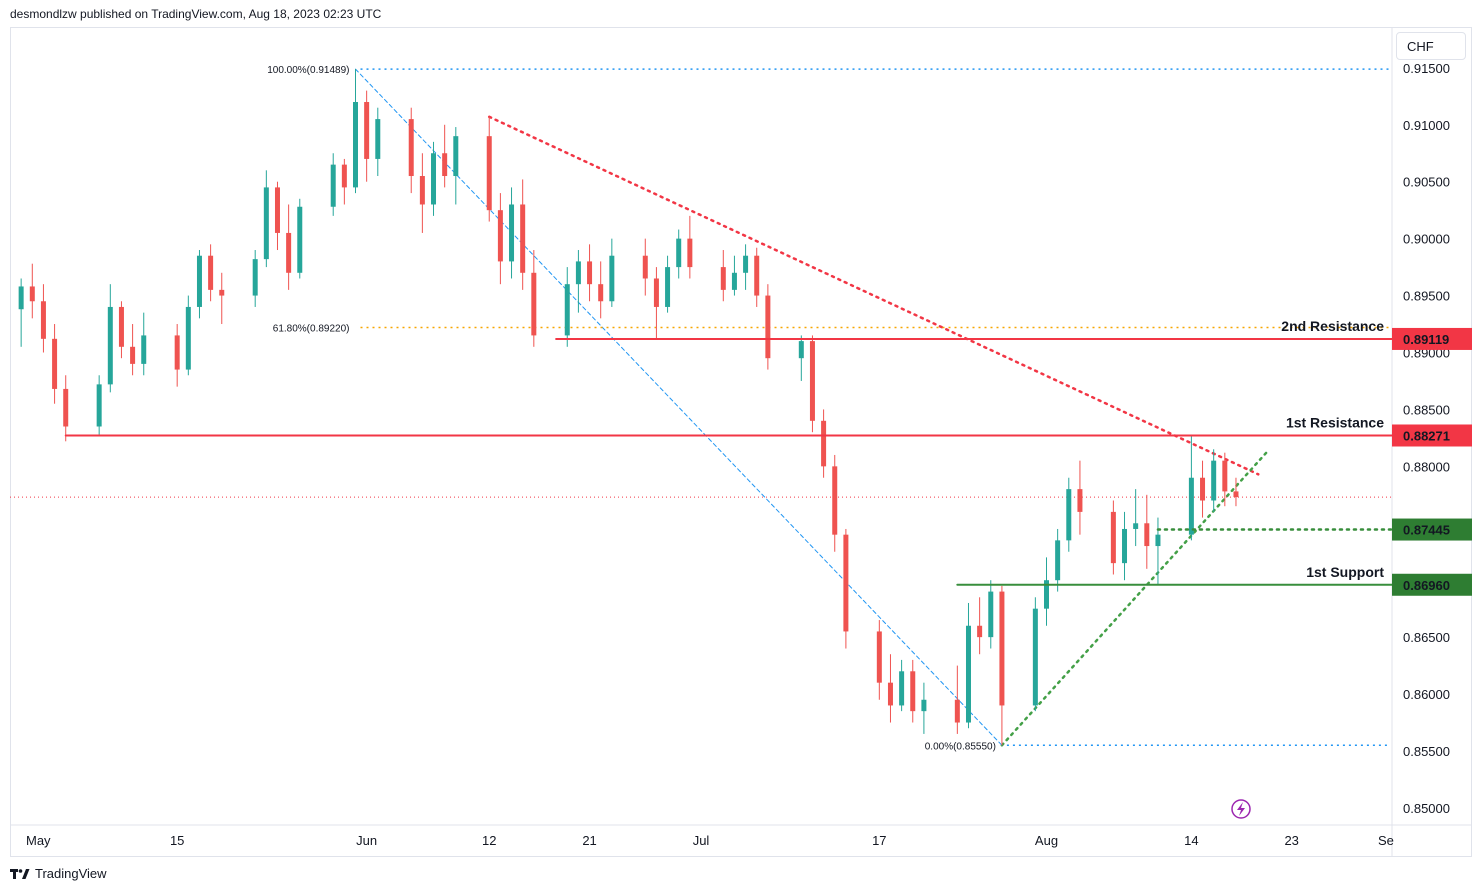  I want to click on y-tick-label: 0.88500, so click(1426, 409).